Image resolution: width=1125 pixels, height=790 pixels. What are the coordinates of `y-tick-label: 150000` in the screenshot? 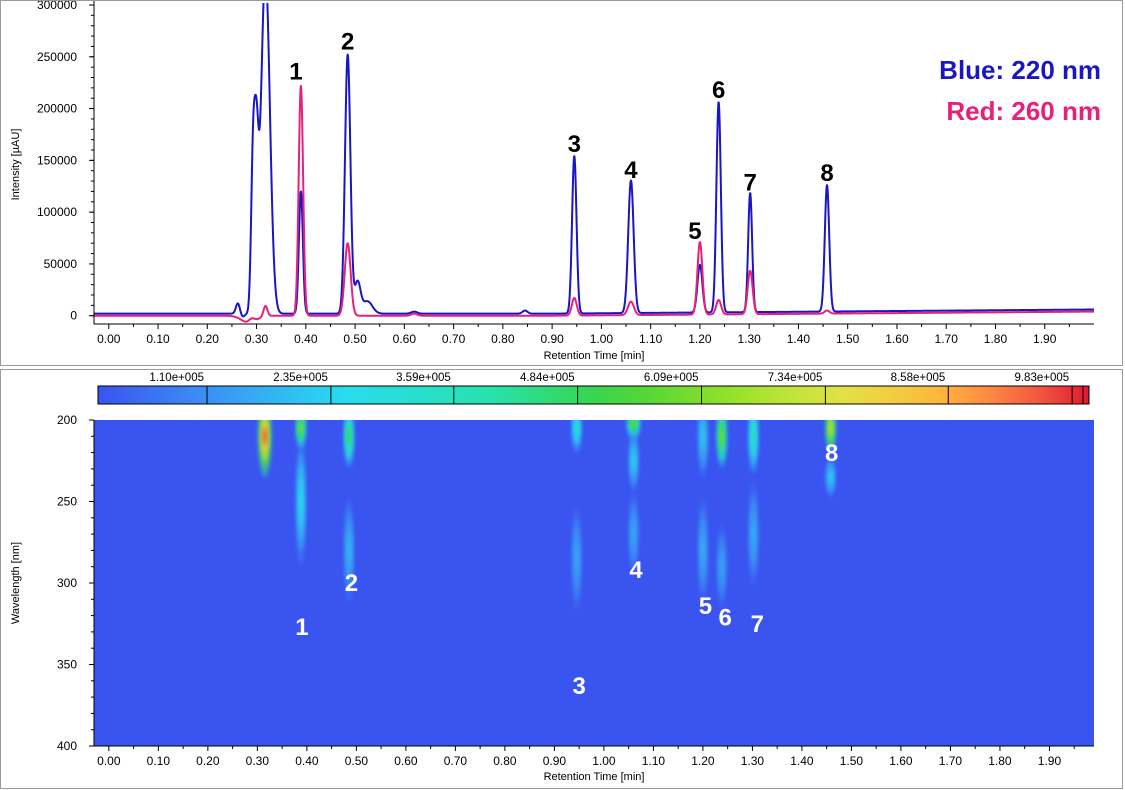 It's located at (57, 160).